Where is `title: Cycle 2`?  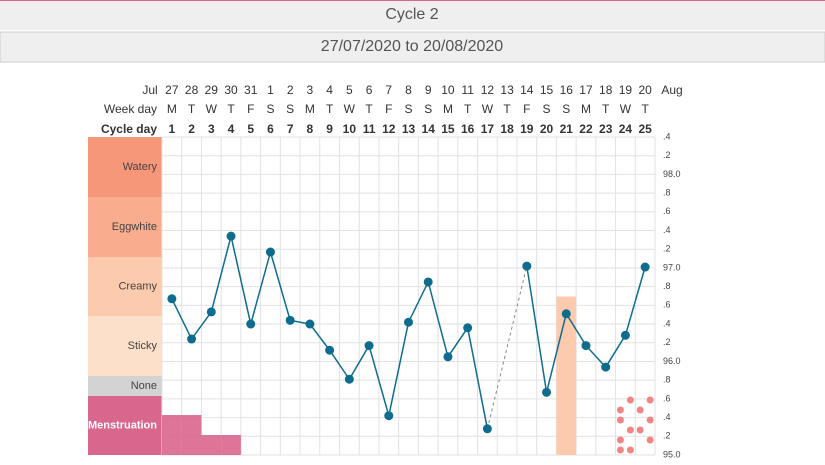 title: Cycle 2 is located at coordinates (411, 14).